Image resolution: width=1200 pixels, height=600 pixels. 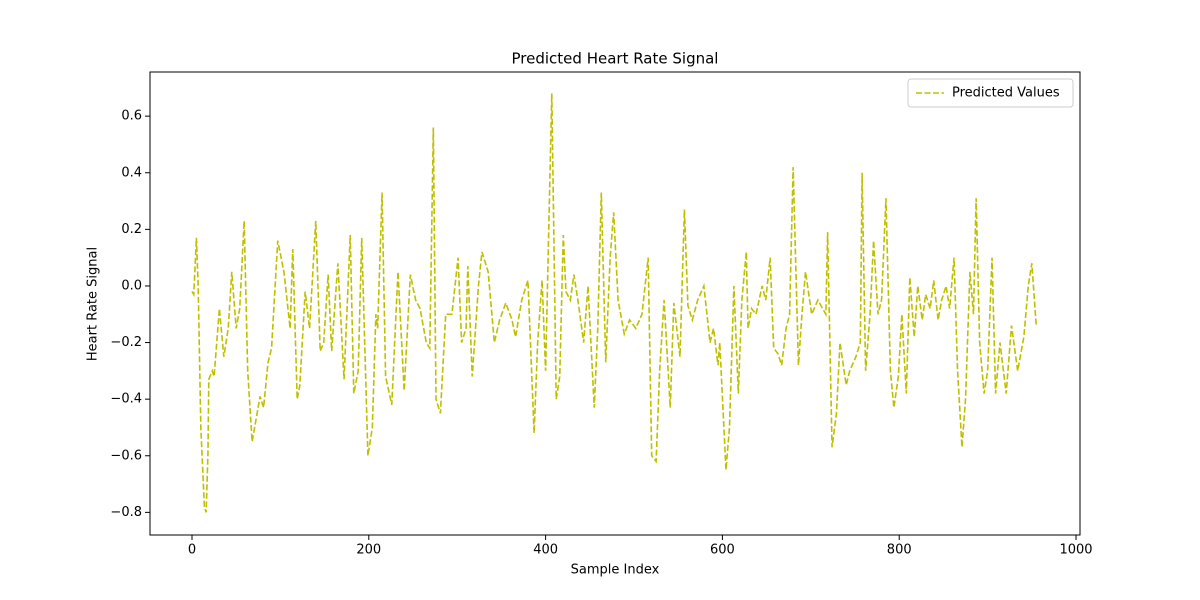 I want to click on y-tick-label: 0.6, so click(x=131, y=116).